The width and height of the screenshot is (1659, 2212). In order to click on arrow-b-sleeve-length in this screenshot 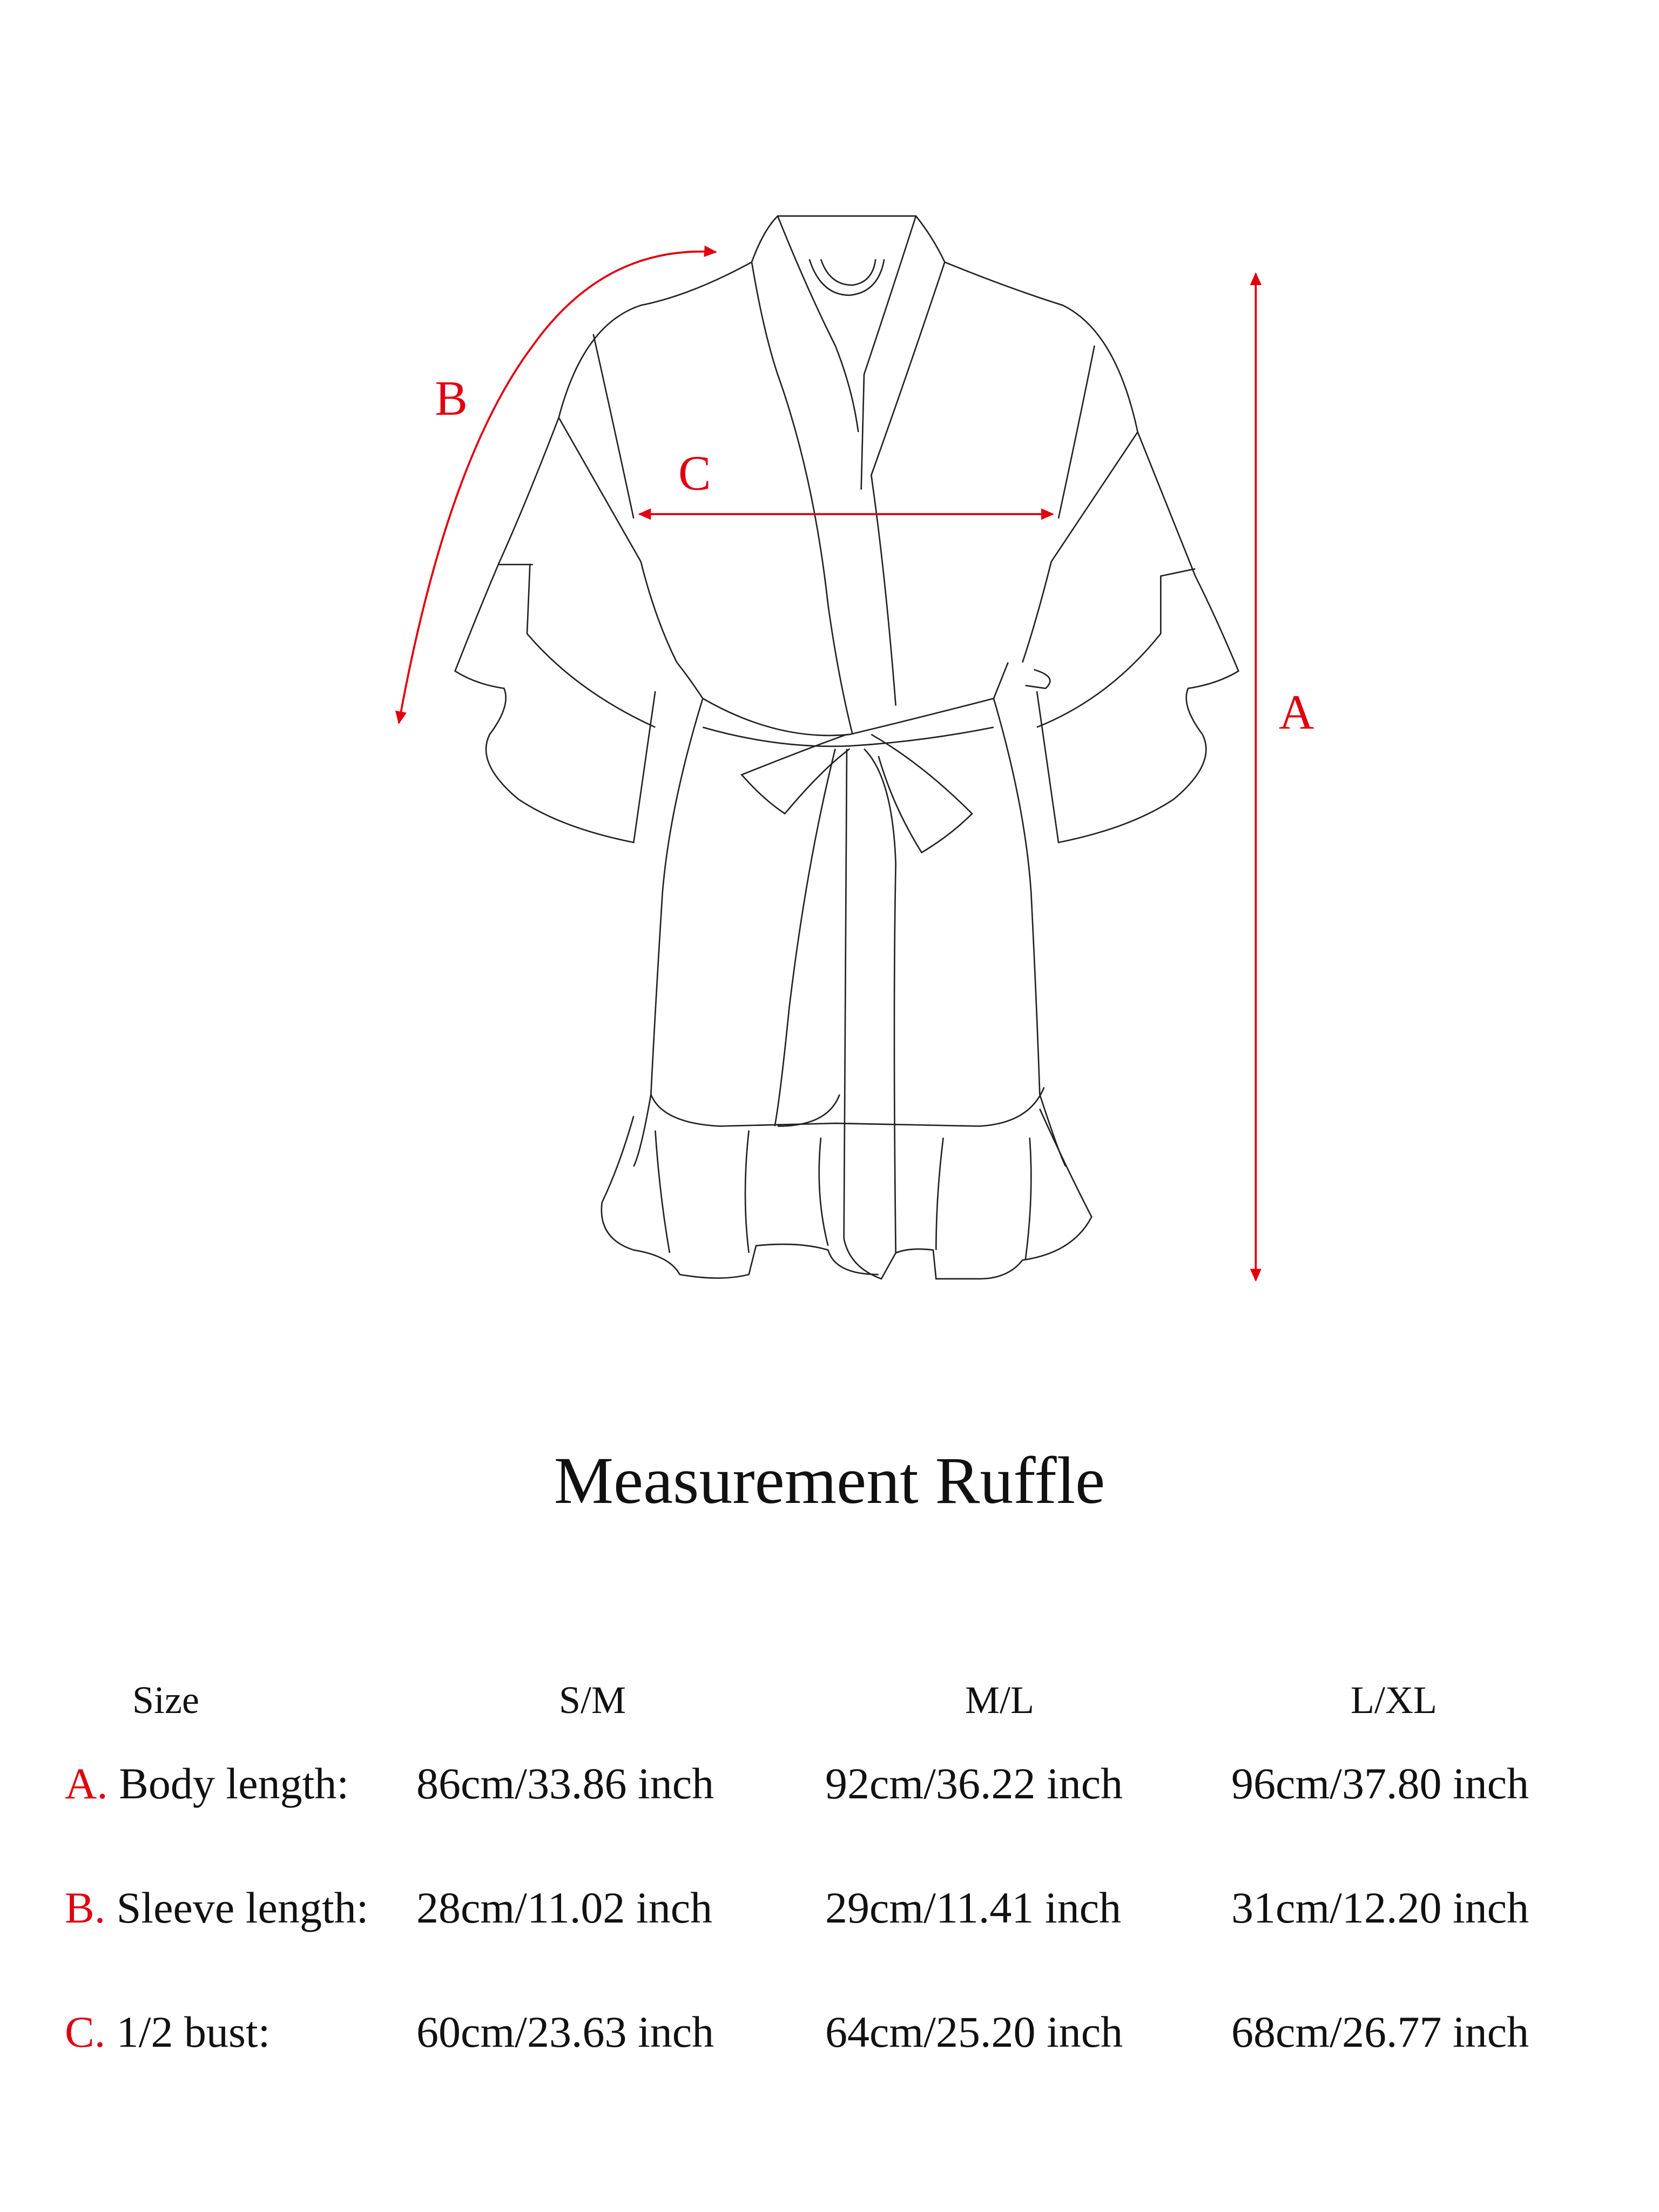, I will do `click(556, 485)`.